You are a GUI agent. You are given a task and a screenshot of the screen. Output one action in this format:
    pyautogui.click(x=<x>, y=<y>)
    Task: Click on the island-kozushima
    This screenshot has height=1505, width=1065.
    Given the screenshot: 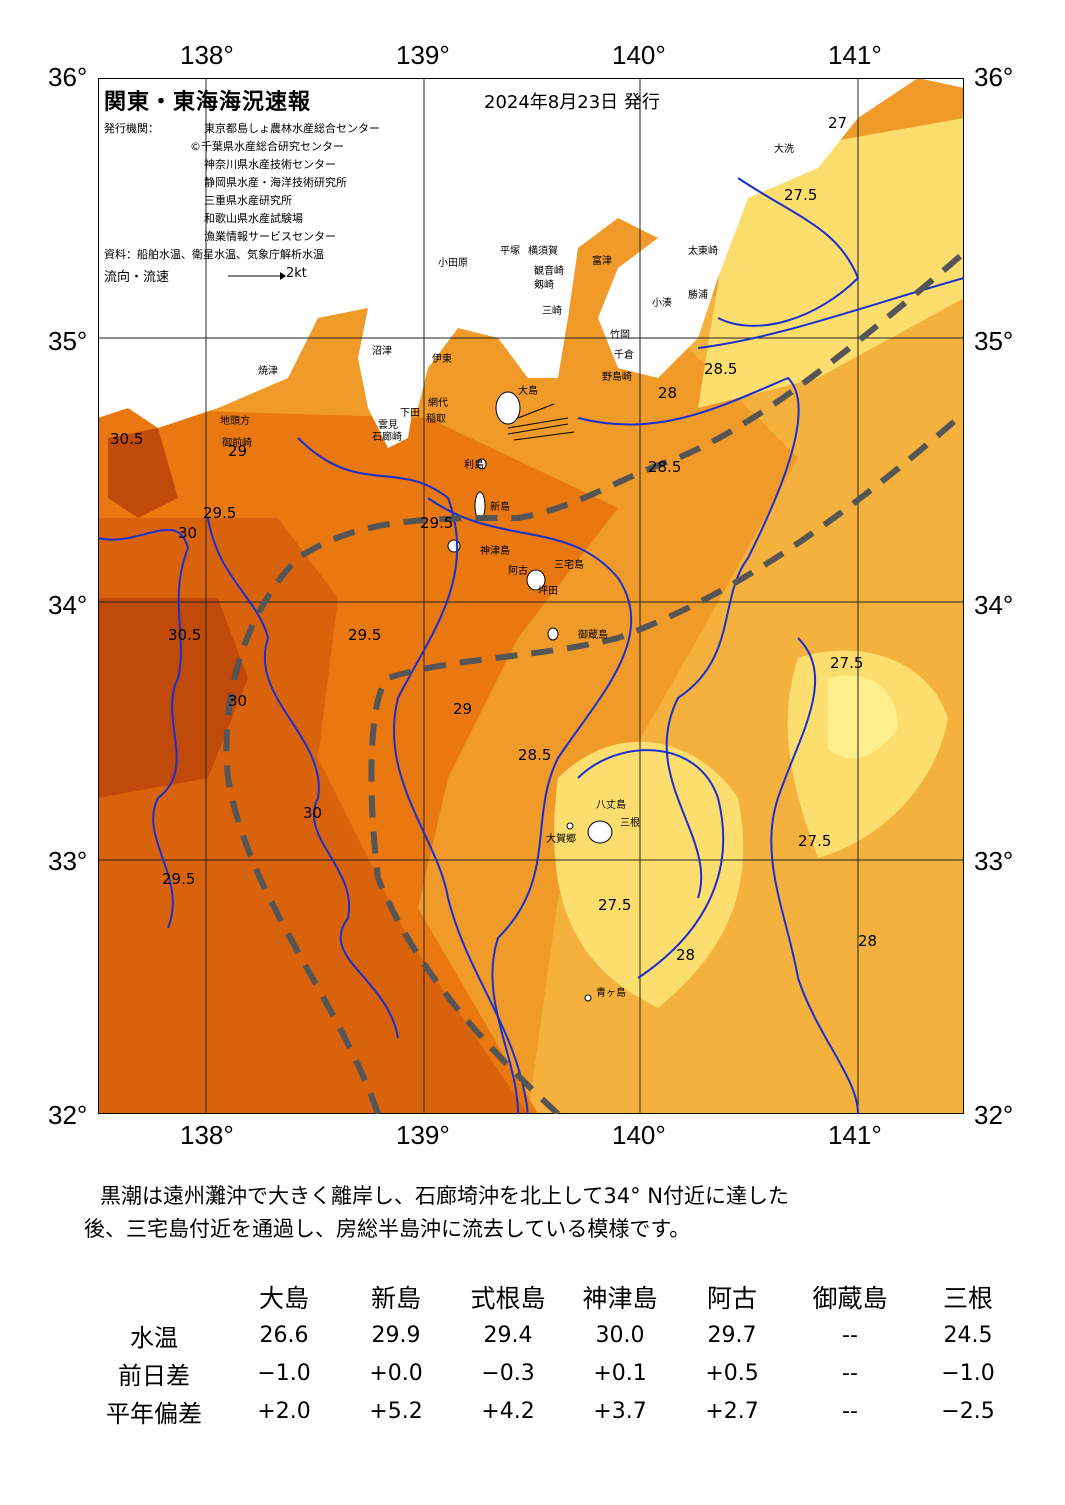 What is the action you would take?
    pyautogui.click(x=454, y=546)
    